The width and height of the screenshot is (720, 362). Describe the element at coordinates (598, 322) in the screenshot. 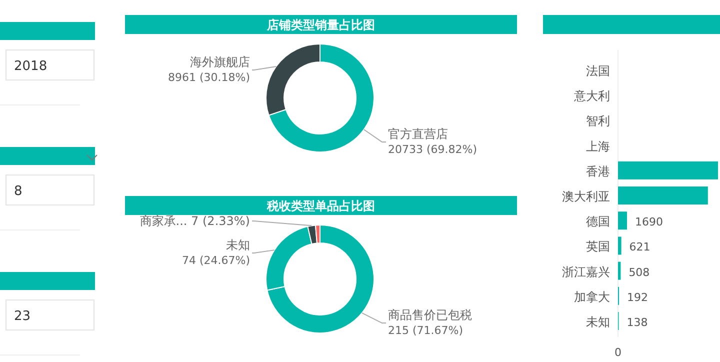

I see `y-tick-label: 未知` at that location.